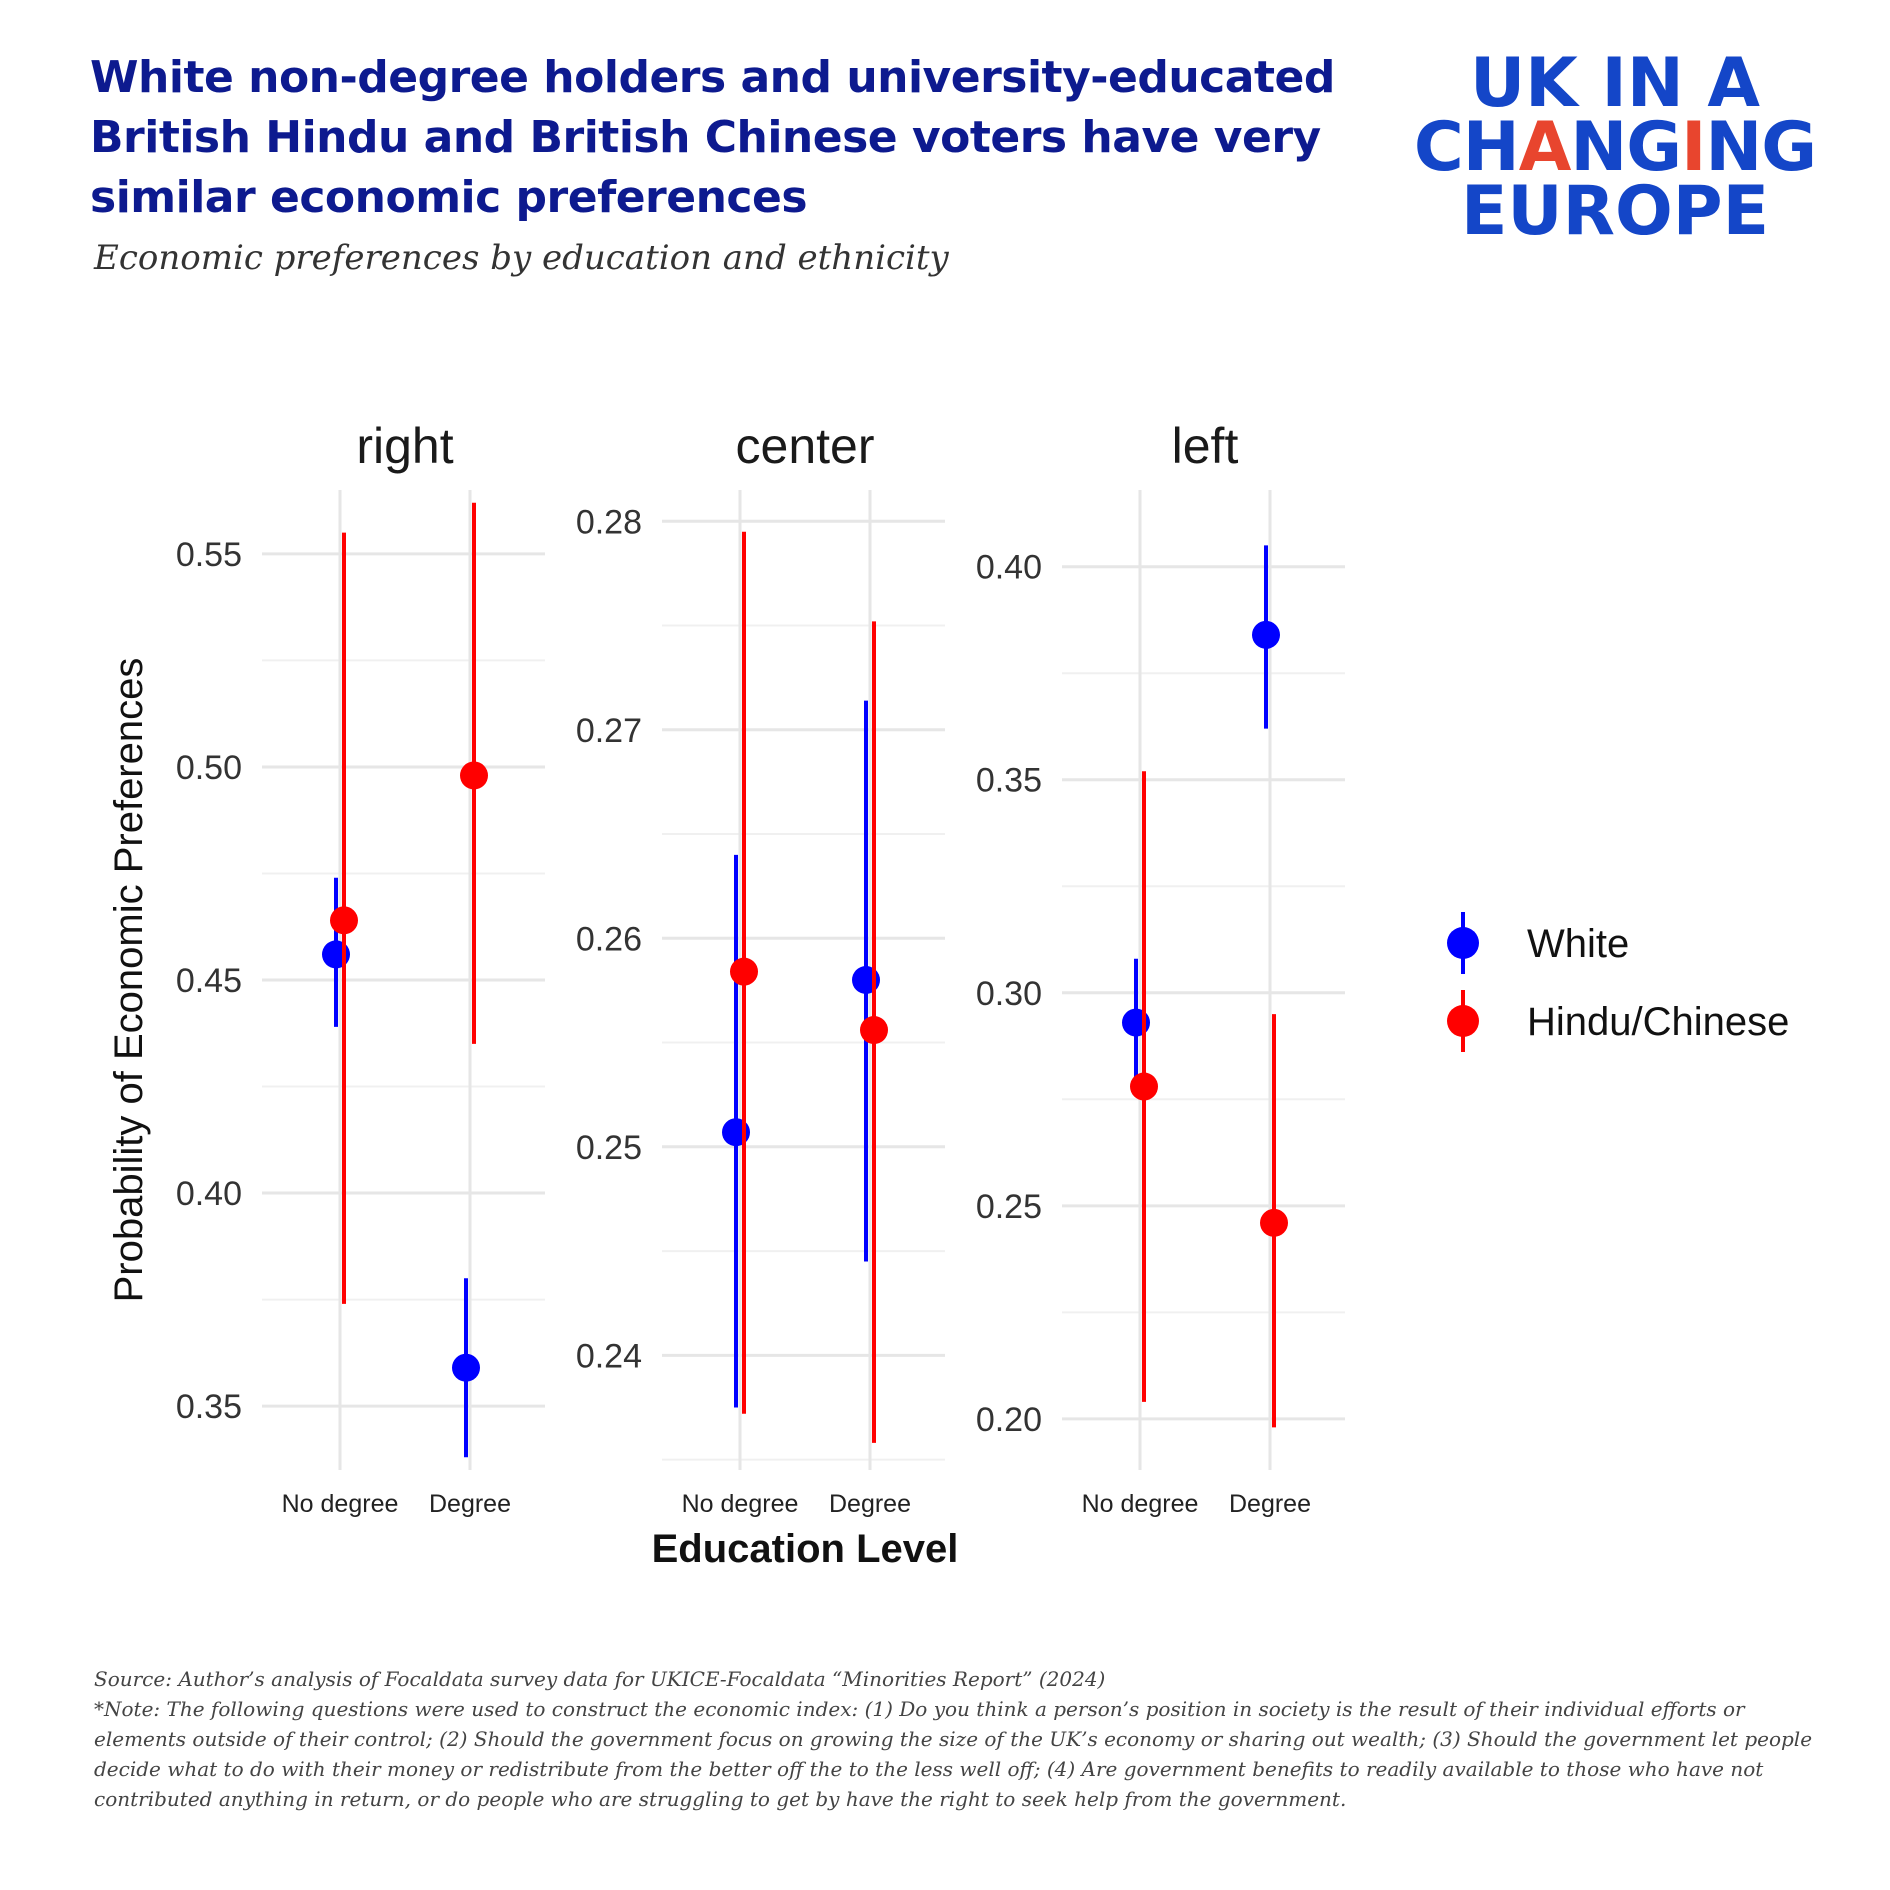  What do you see at coordinates (209, 768) in the screenshot?
I see `y-tick-label: 0.50` at bounding box center [209, 768].